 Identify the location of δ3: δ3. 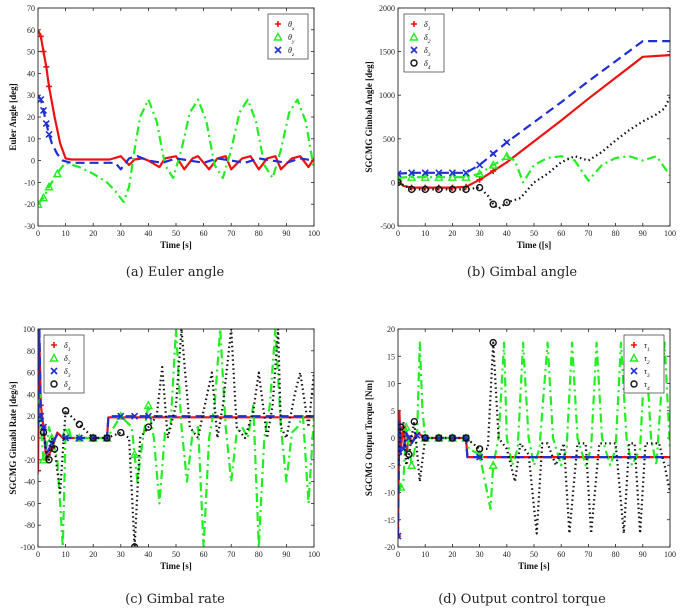
(67, 373).